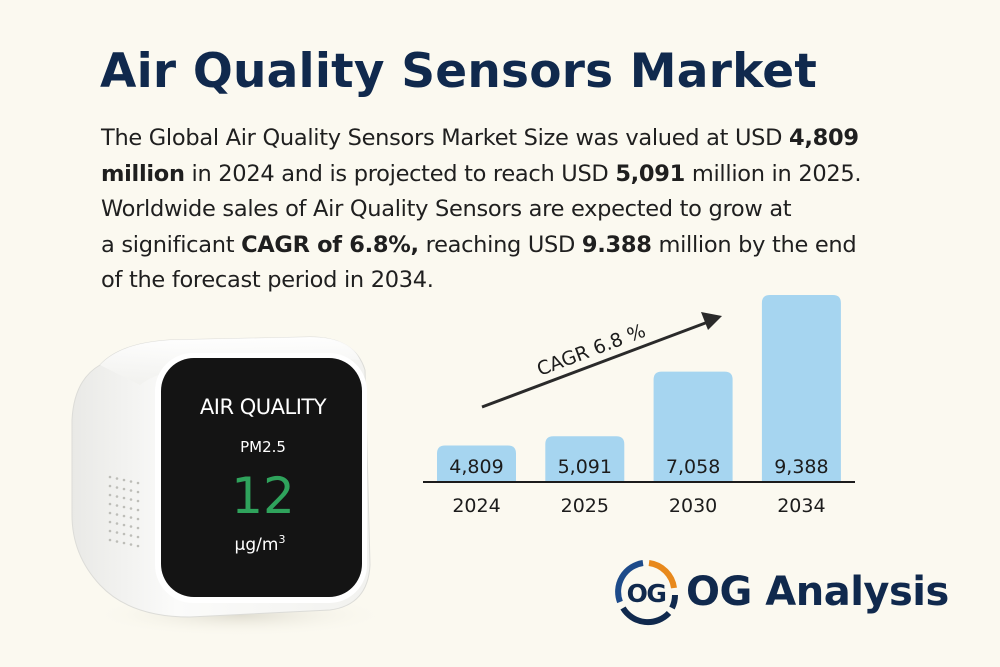 Image resolution: width=1000 pixels, height=667 pixels. I want to click on og-logo-mark-icon: OG, so click(647, 593).